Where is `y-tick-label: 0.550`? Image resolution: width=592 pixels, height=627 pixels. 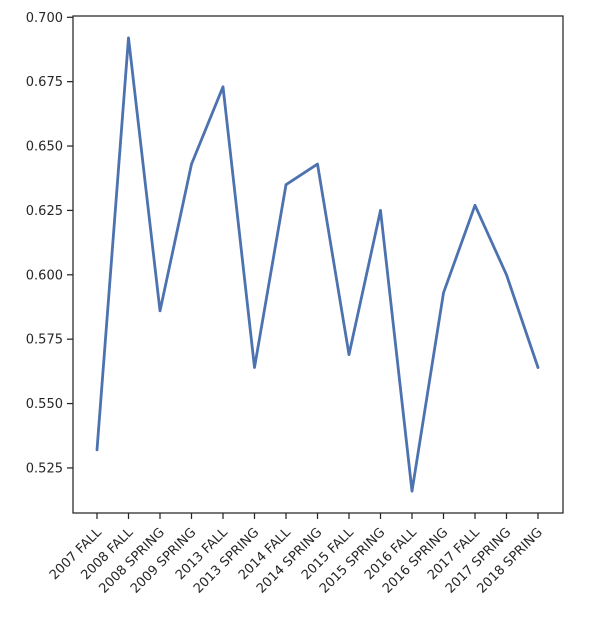
y-tick-label: 0.550 is located at coordinates (44, 404).